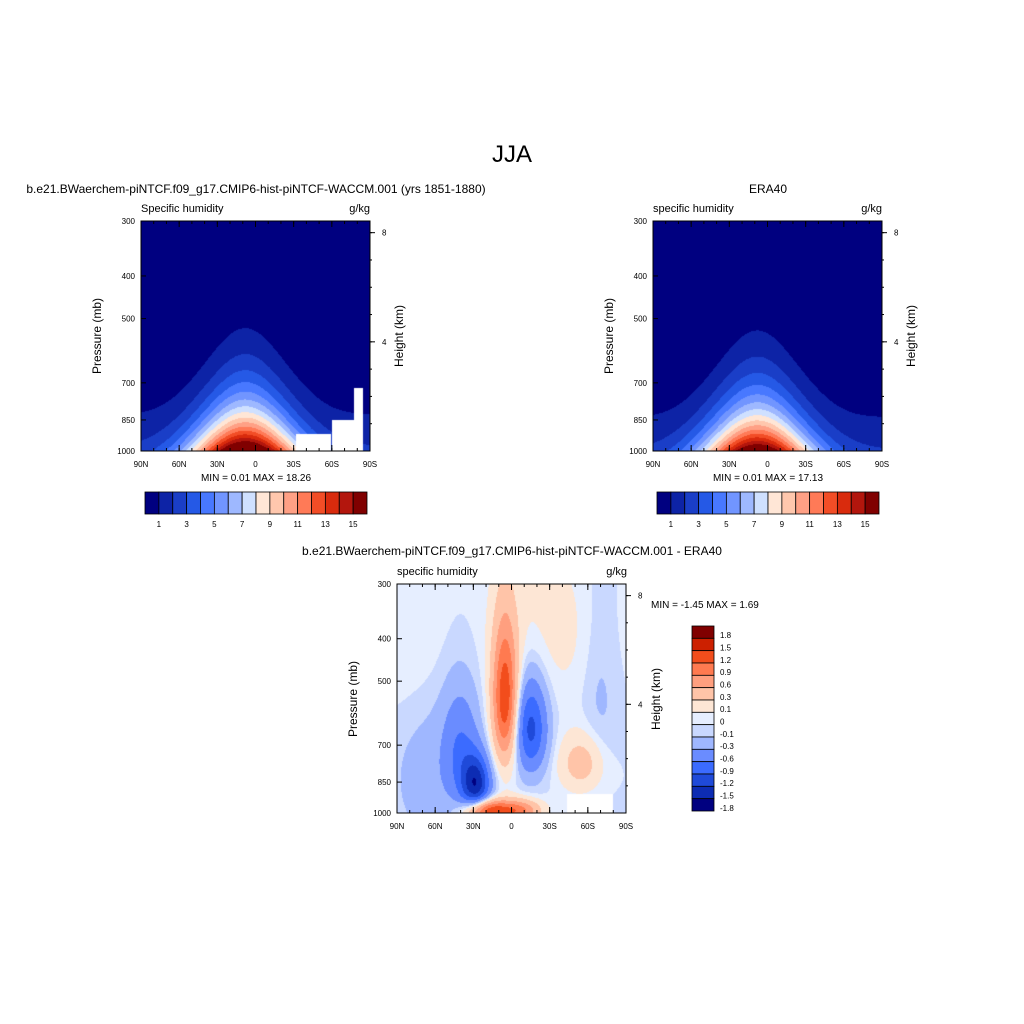 The height and width of the screenshot is (1024, 1024). I want to click on colorbar-obs-label: 7, so click(754, 524).